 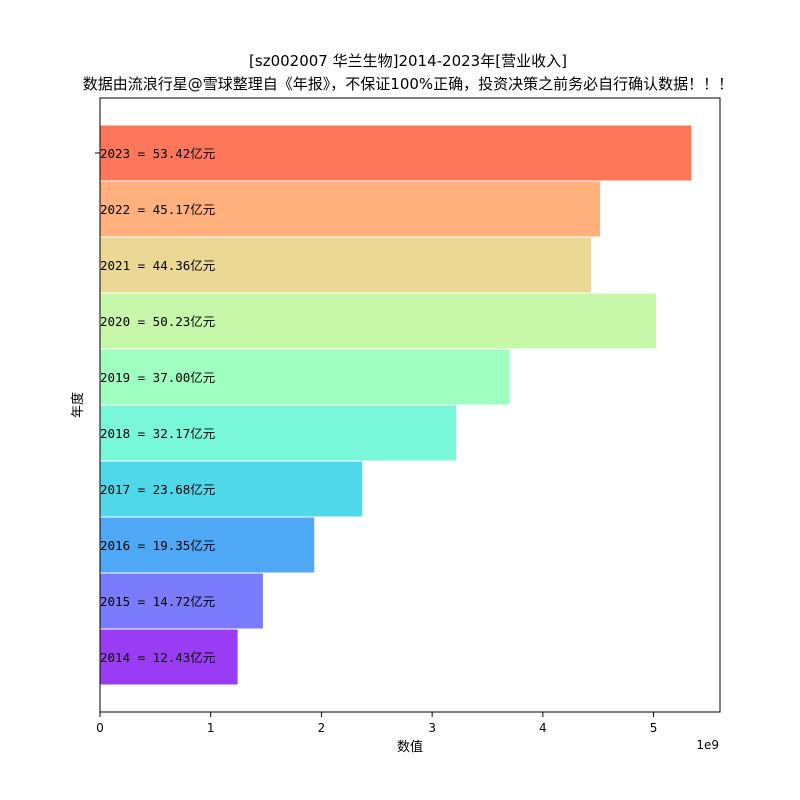 What do you see at coordinates (157, 209) in the screenshot?
I see `bar-label-2022: 2022 = 45.17亿元` at bounding box center [157, 209].